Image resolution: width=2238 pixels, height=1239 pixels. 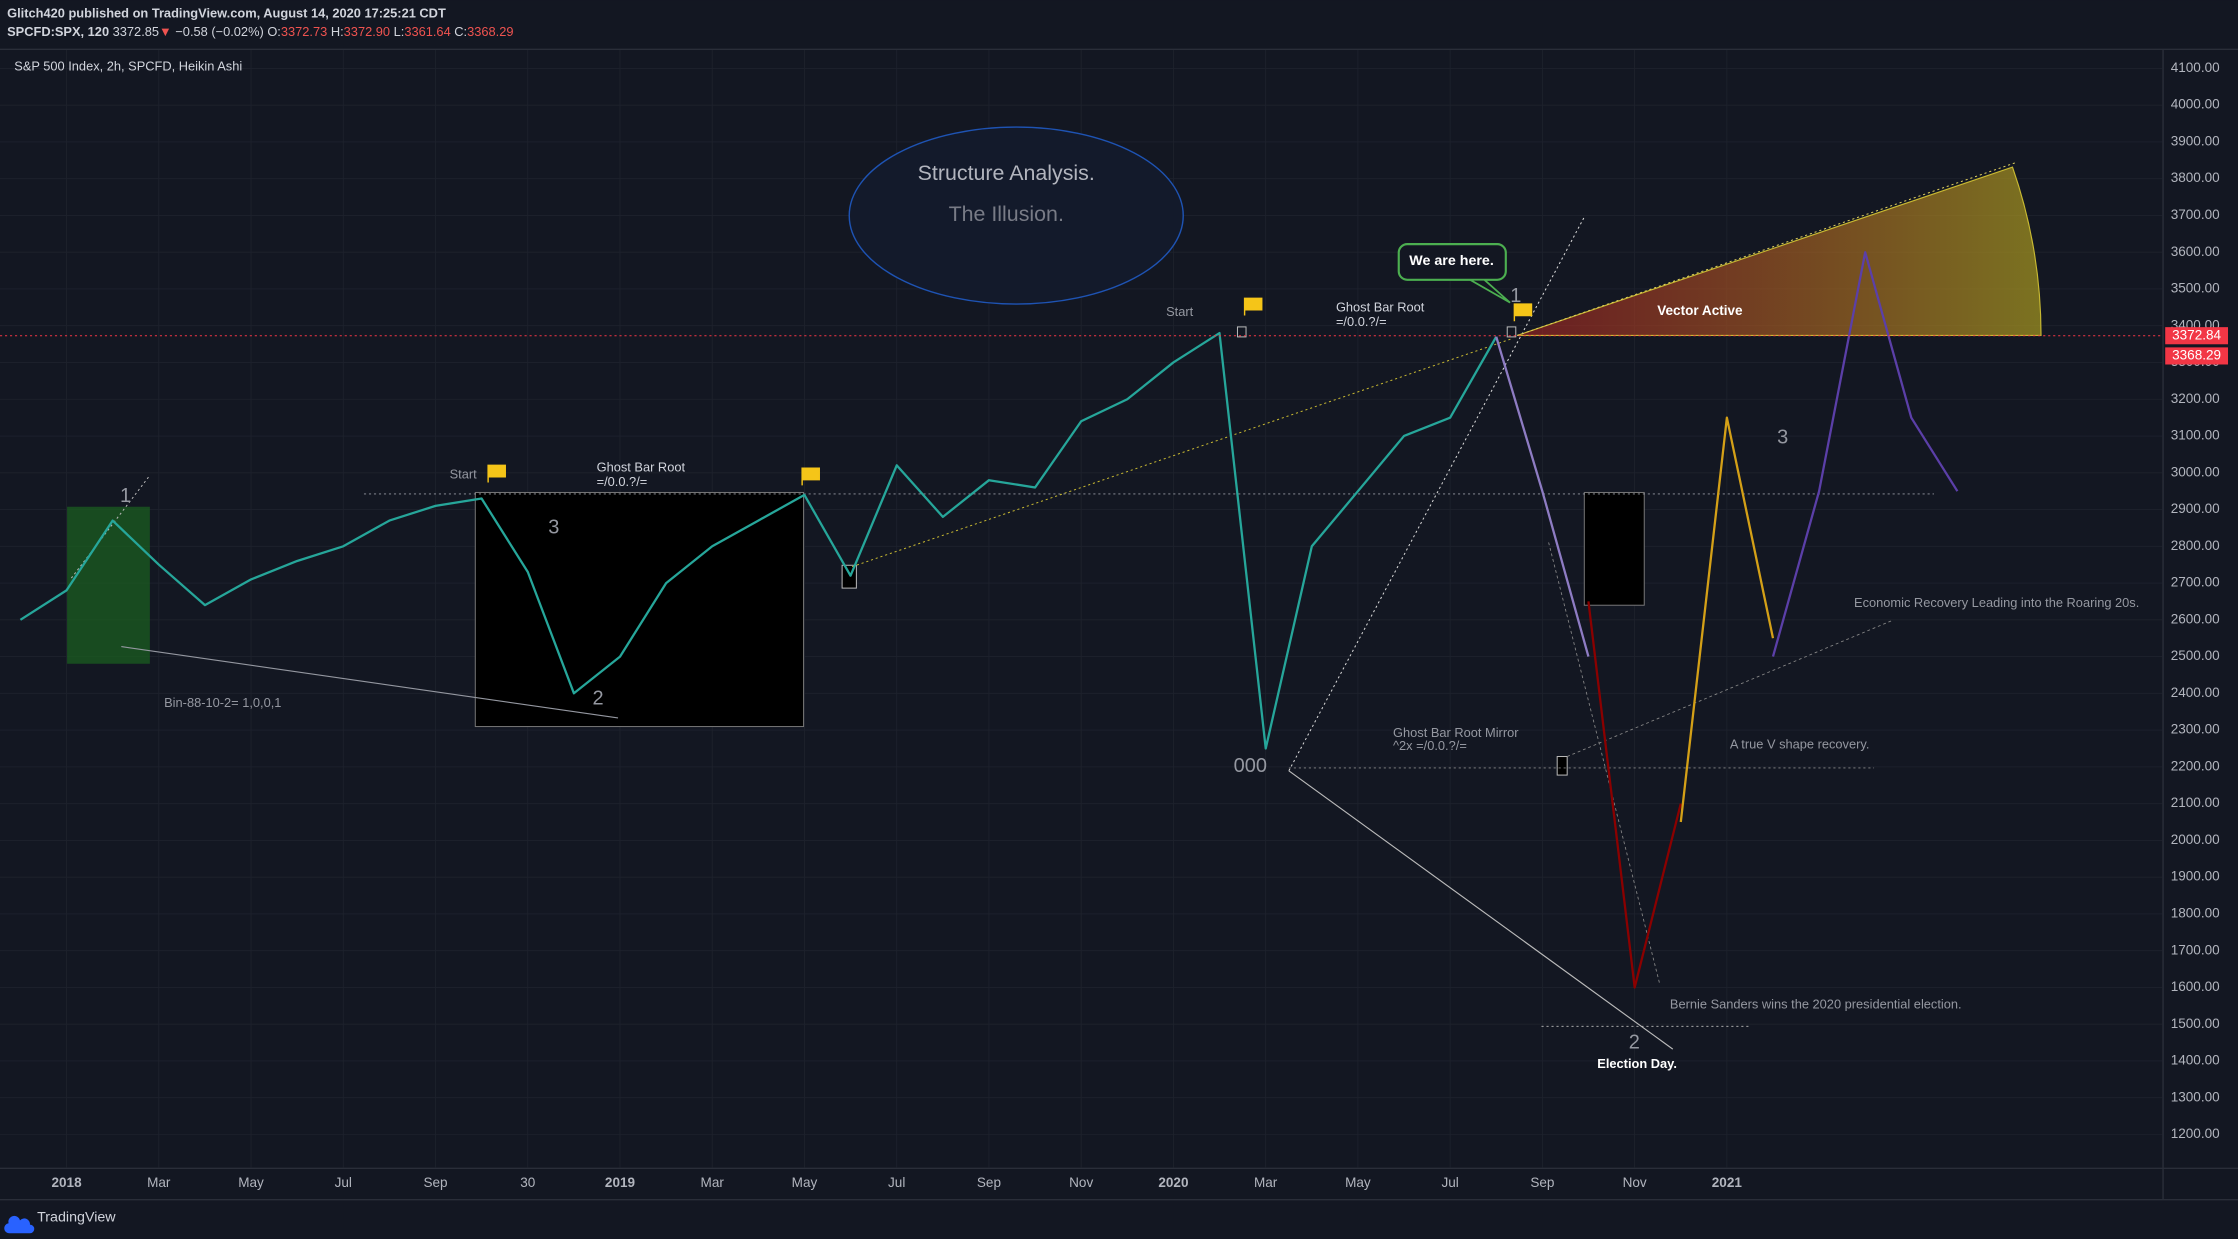 What do you see at coordinates (2195, 986) in the screenshot?
I see `y-tick-label: 1600.00` at bounding box center [2195, 986].